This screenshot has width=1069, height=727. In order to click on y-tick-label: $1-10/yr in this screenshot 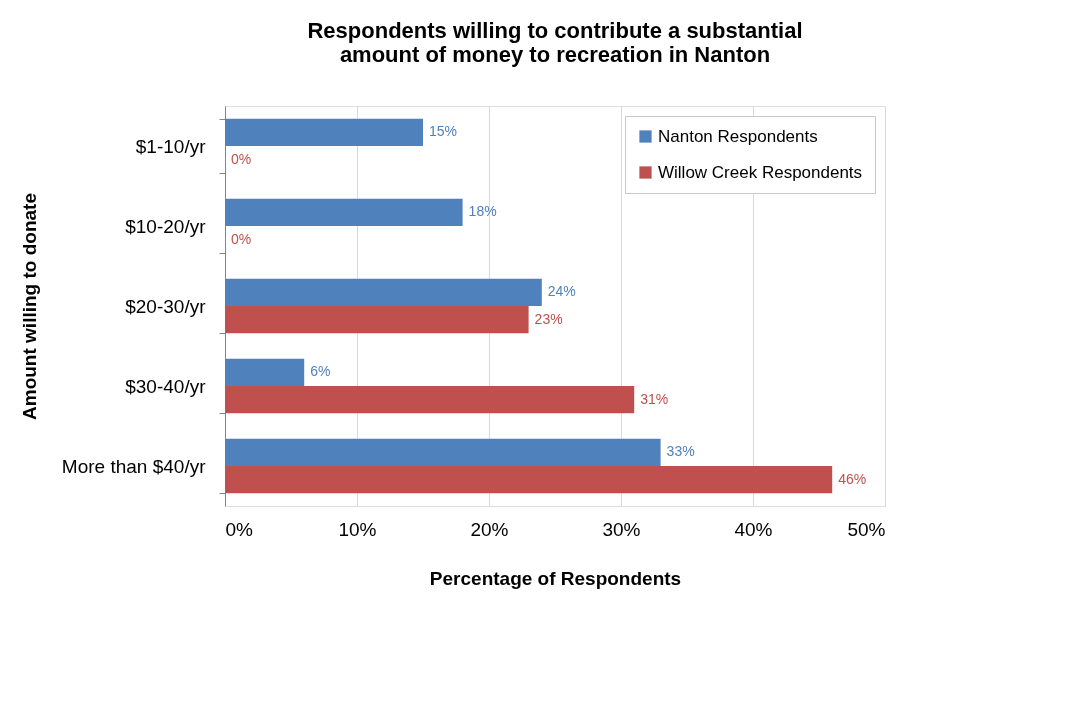, I will do `click(171, 146)`.